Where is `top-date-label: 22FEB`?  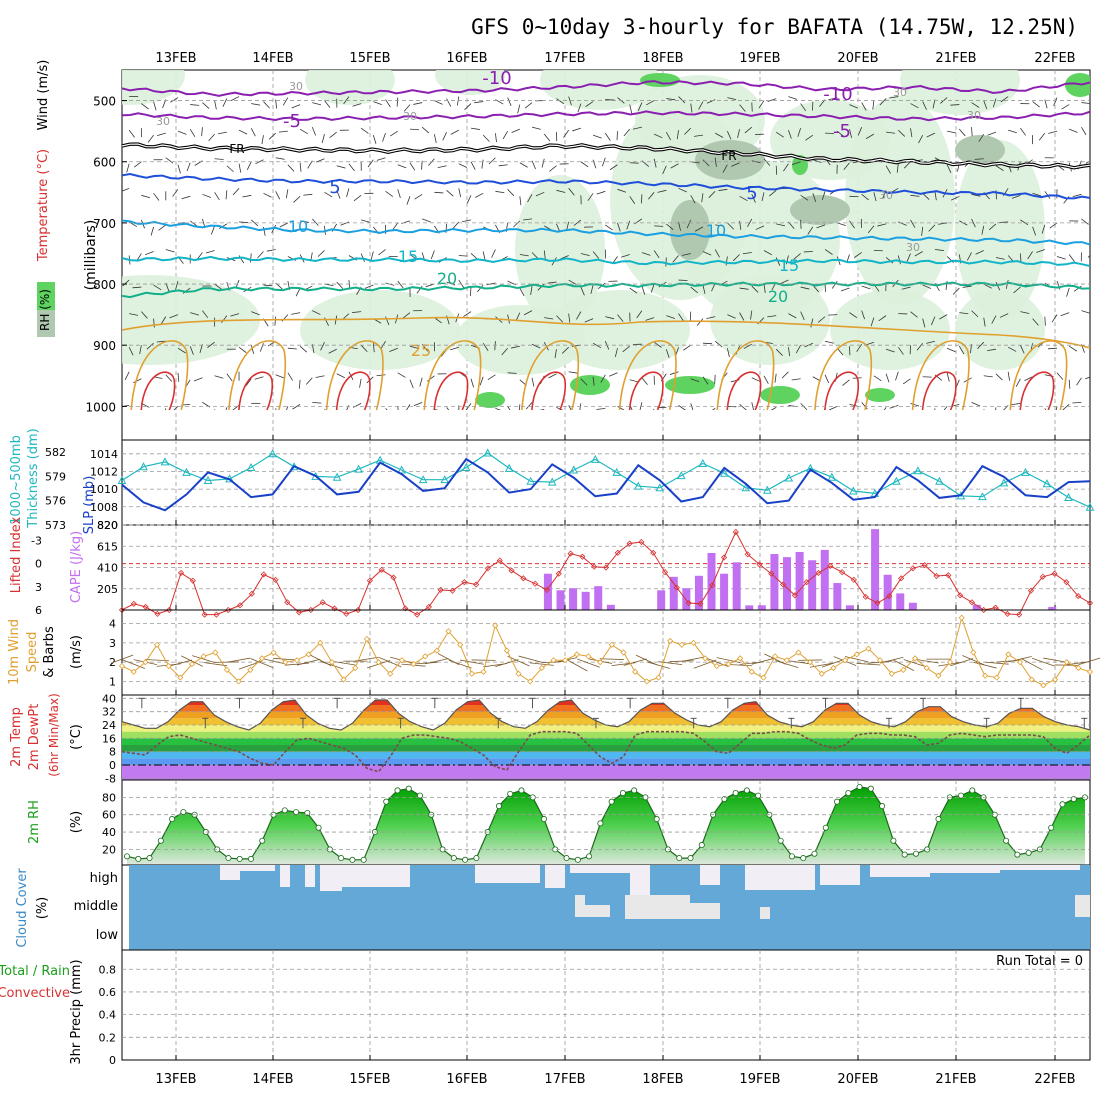
top-date-label: 22FEB is located at coordinates (1054, 58).